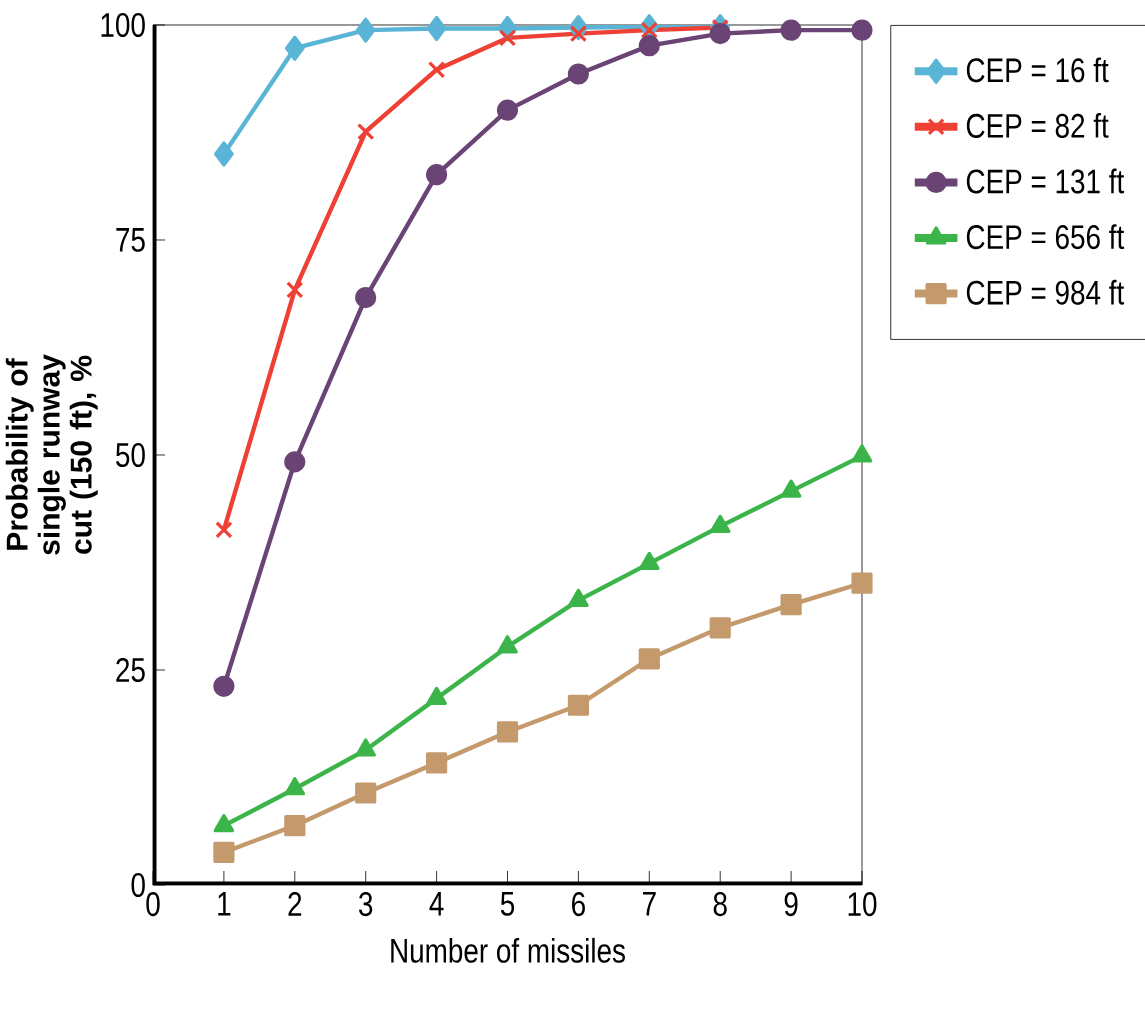 Image resolution: width=1145 pixels, height=1013 pixels. Describe the element at coordinates (130, 670) in the screenshot. I see `y-tick-label: 25` at that location.